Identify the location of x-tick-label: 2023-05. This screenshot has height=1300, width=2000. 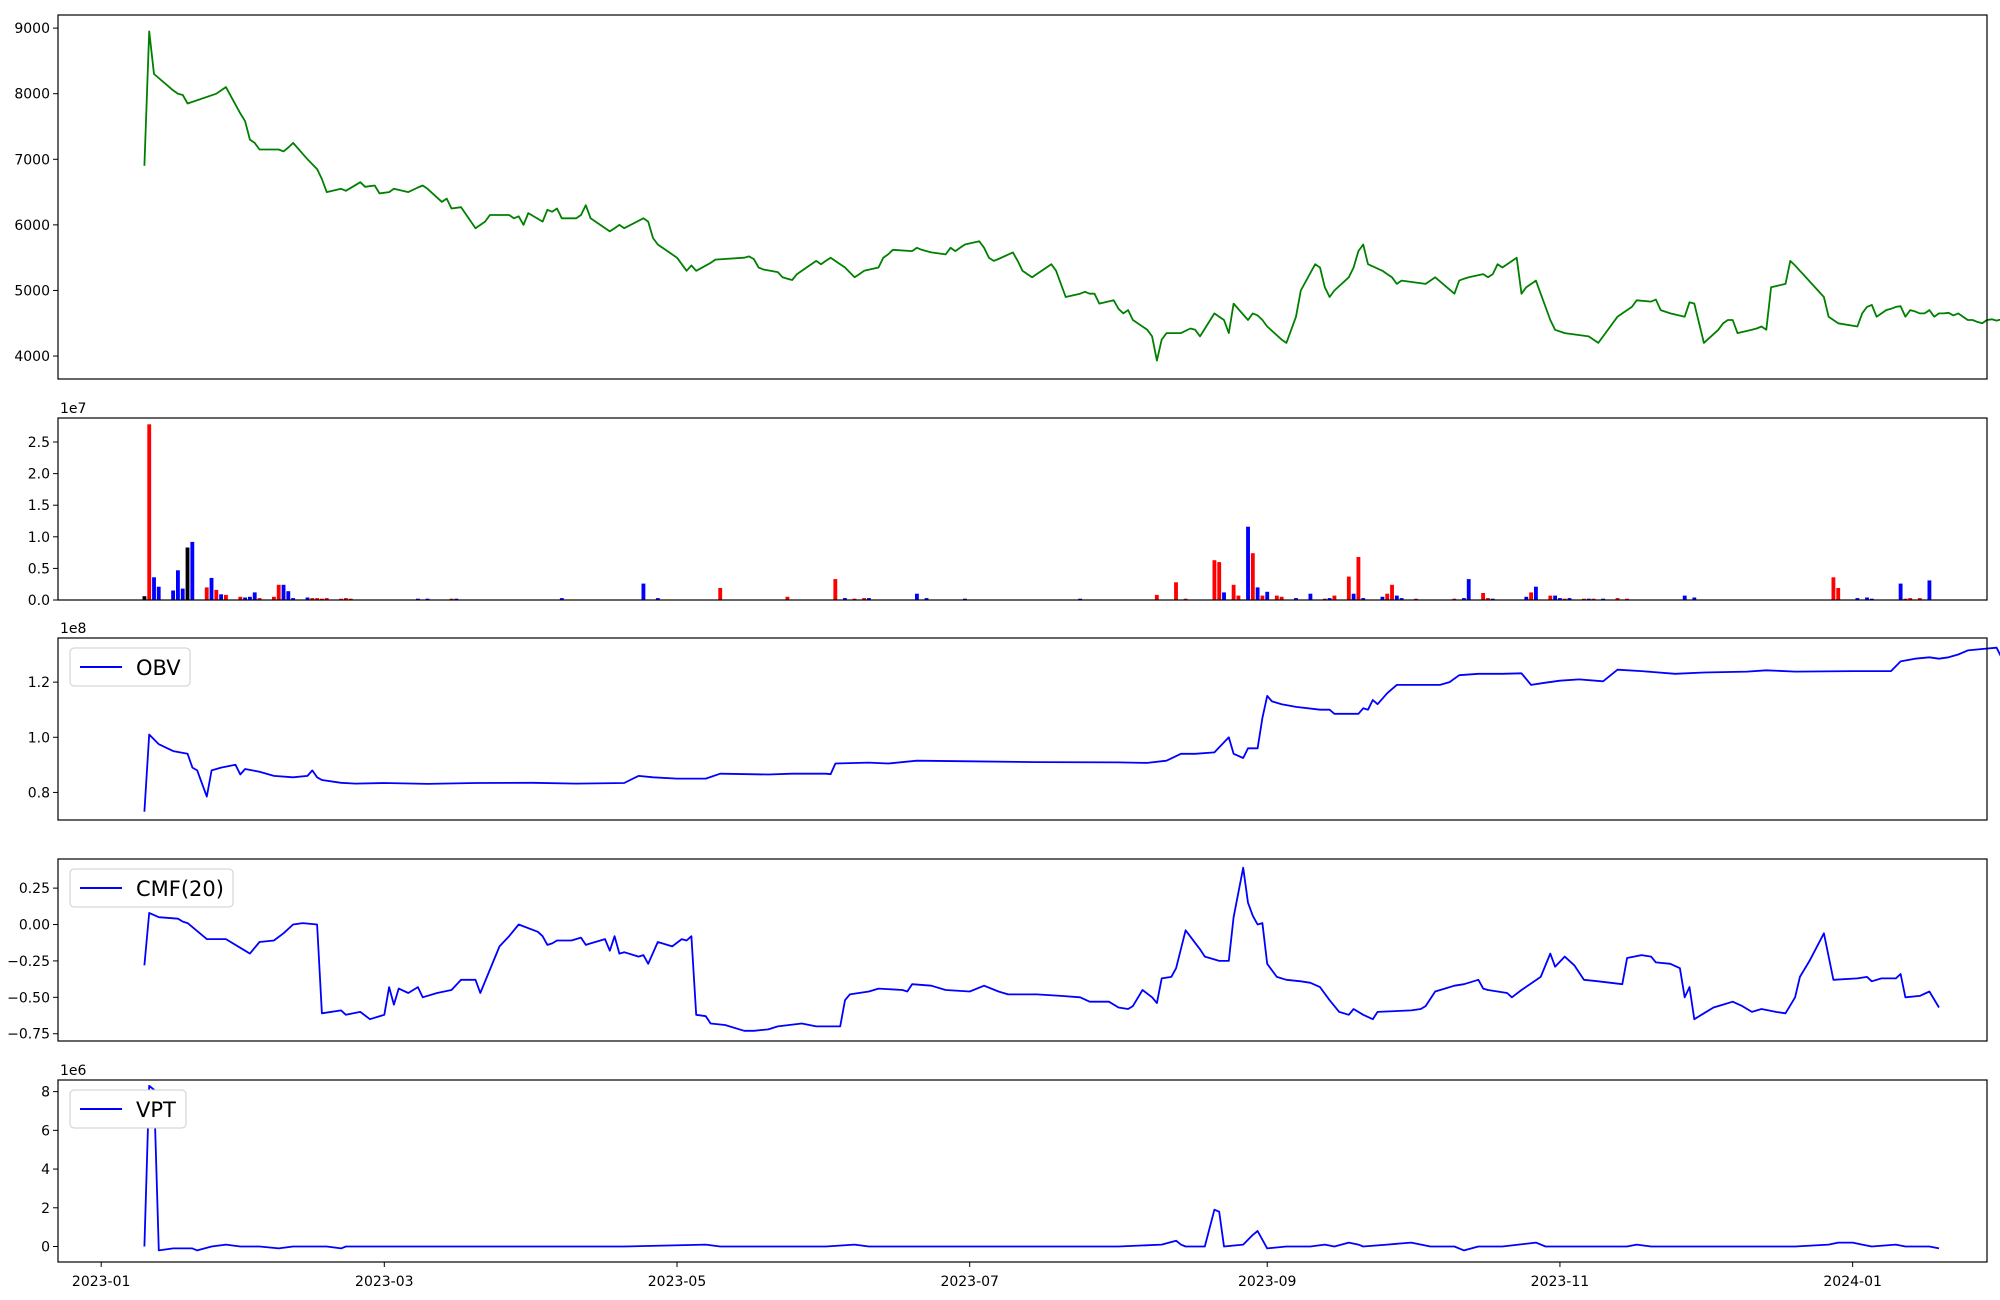
(677, 1282).